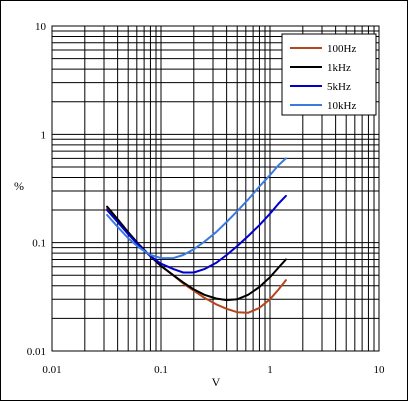  Describe the element at coordinates (216, 382) in the screenshot. I see `x-axis-label: V` at that location.